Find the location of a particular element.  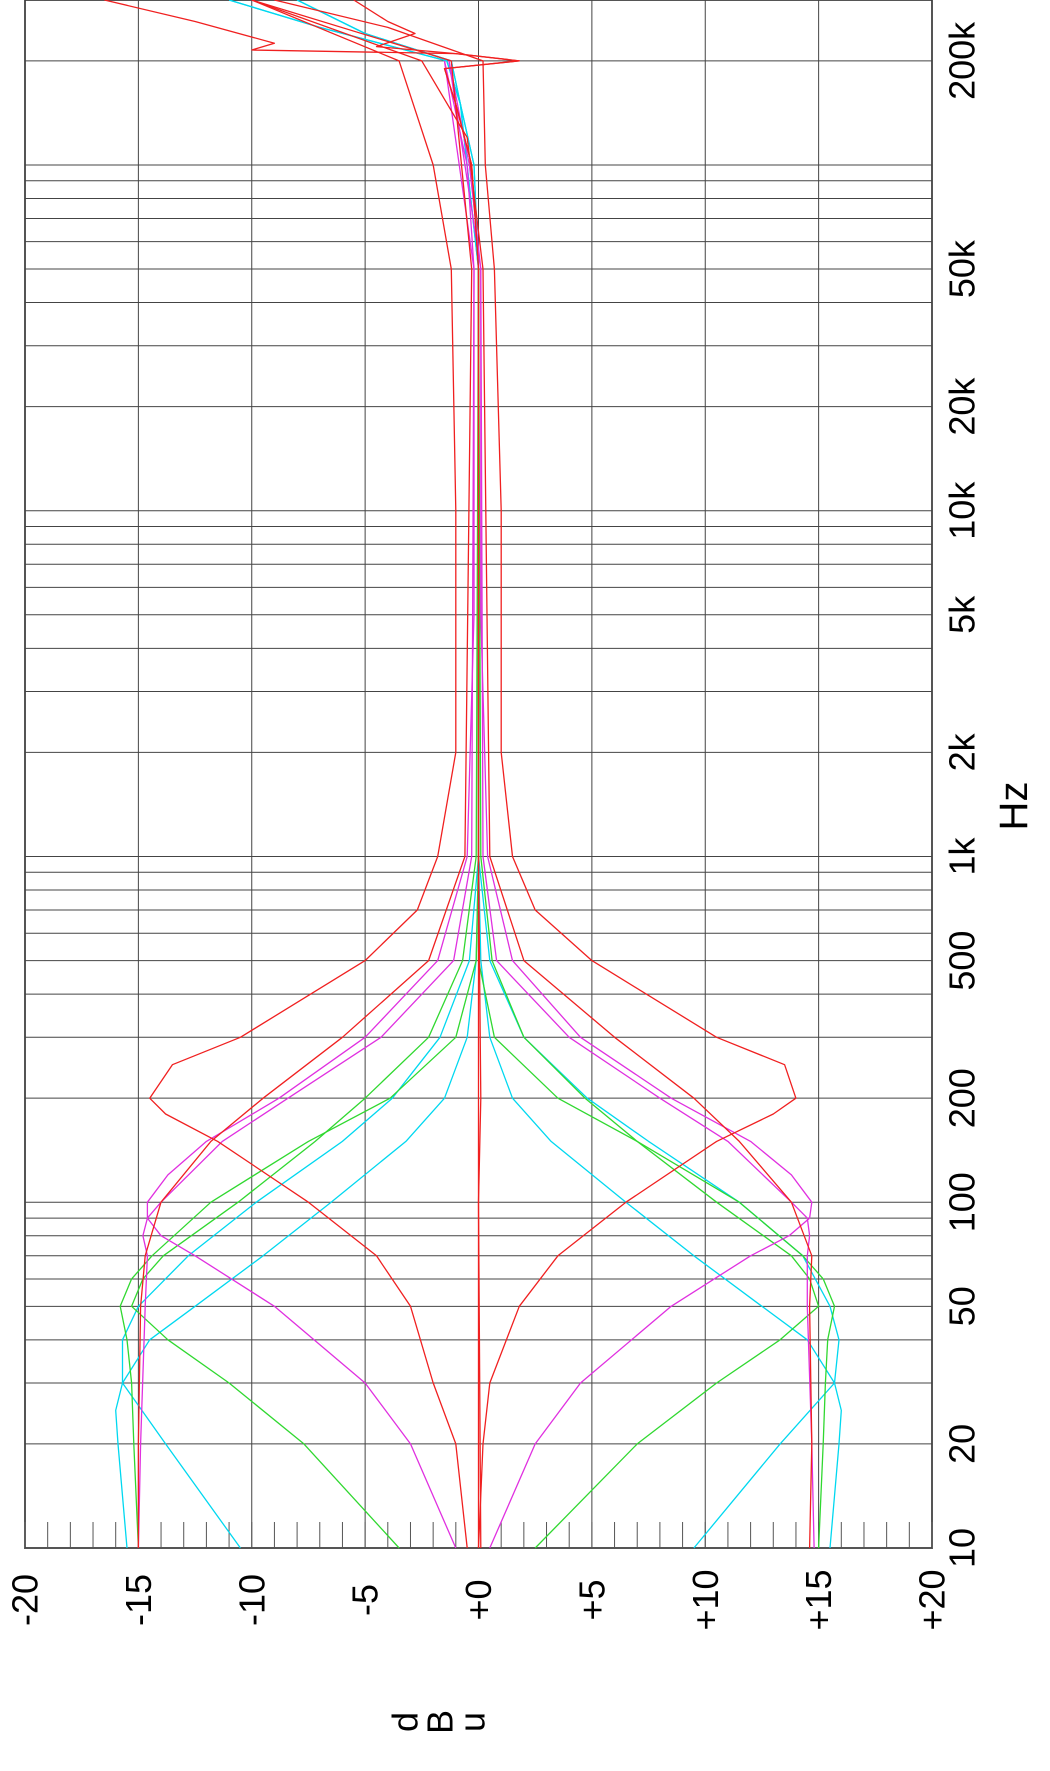

y-axis-label-letter: B is located at coordinates (440, 1722).